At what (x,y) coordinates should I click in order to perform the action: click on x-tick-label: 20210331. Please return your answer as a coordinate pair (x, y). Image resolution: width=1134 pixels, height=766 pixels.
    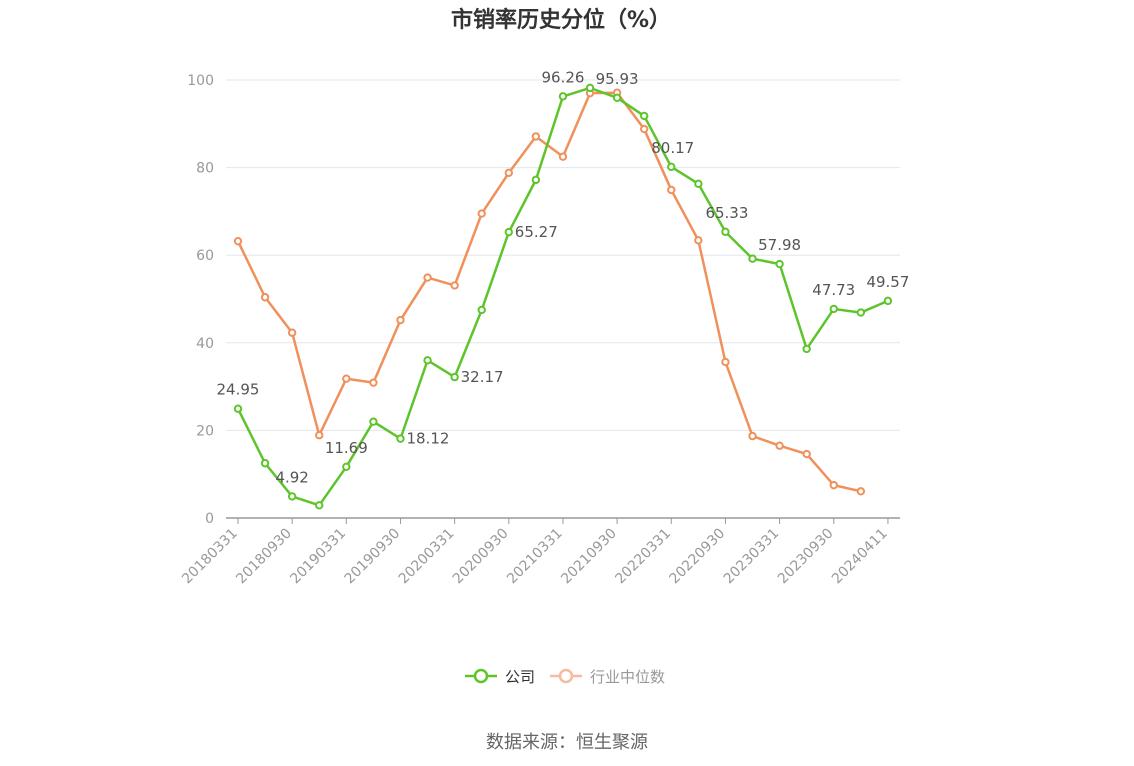
    Looking at the image, I should click on (535, 557).